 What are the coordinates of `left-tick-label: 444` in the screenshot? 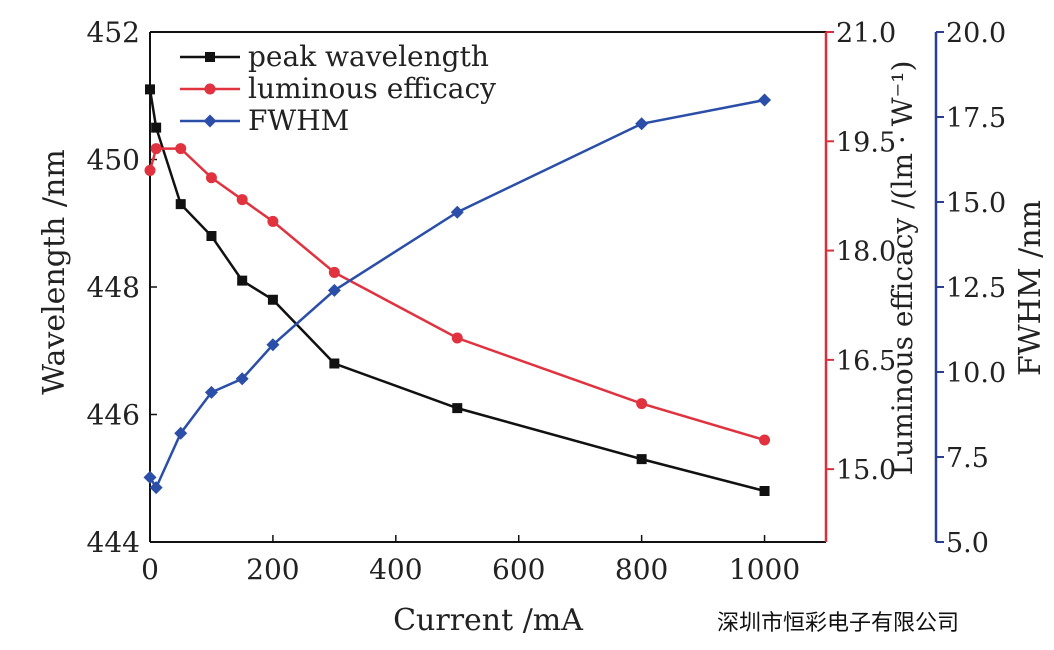 It's located at (113, 542).